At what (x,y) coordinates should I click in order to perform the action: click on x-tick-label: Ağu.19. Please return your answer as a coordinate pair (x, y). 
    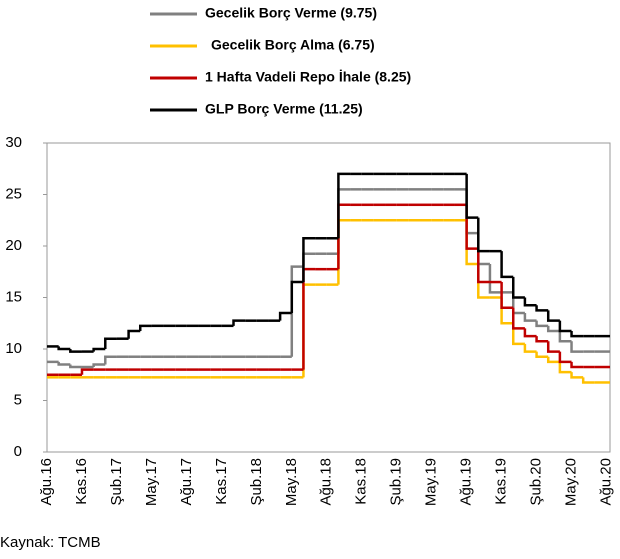
    Looking at the image, I should click on (466, 482).